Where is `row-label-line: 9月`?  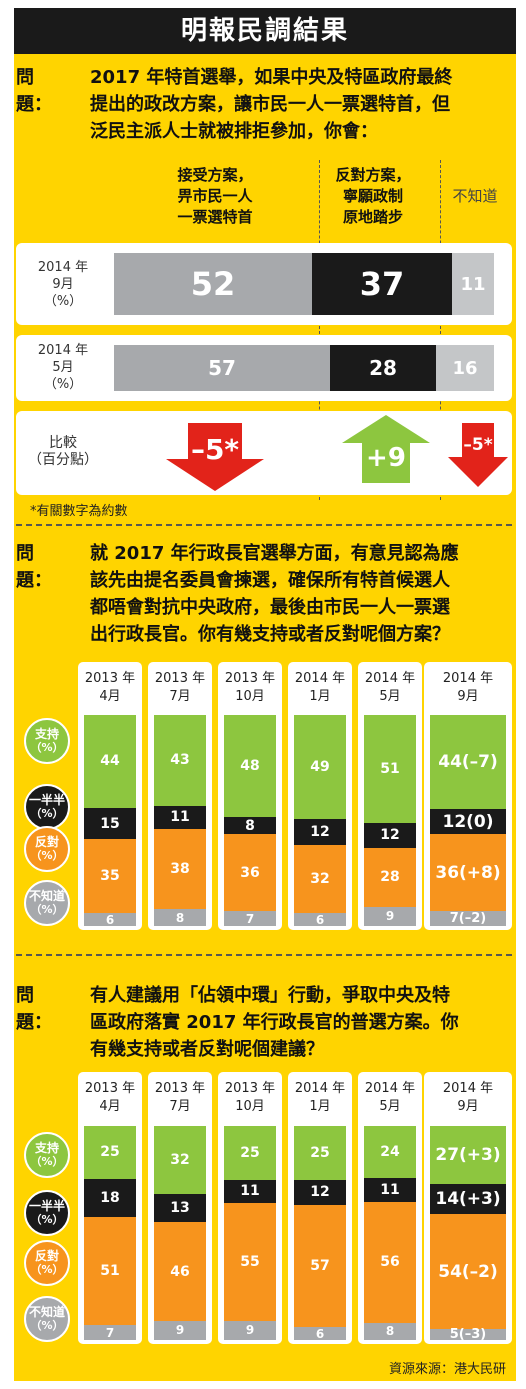 row-label-line: 9月 is located at coordinates (63, 284).